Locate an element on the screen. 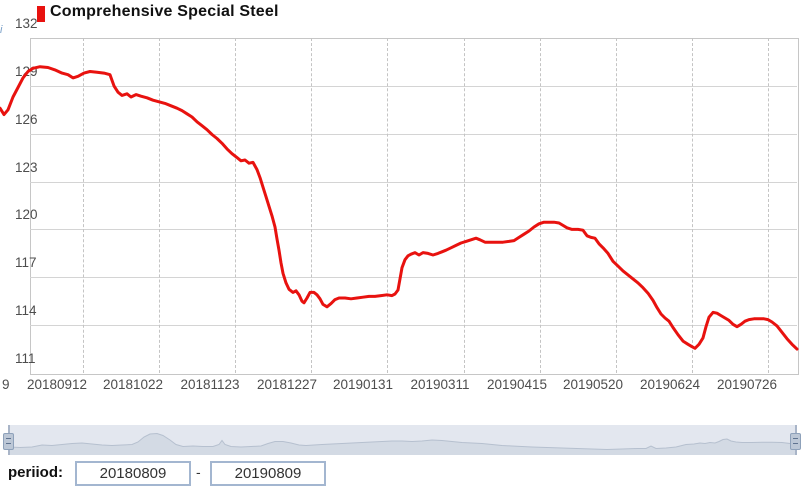 This screenshot has height=492, width=806. x-tick-label: 20190311 is located at coordinates (440, 384).